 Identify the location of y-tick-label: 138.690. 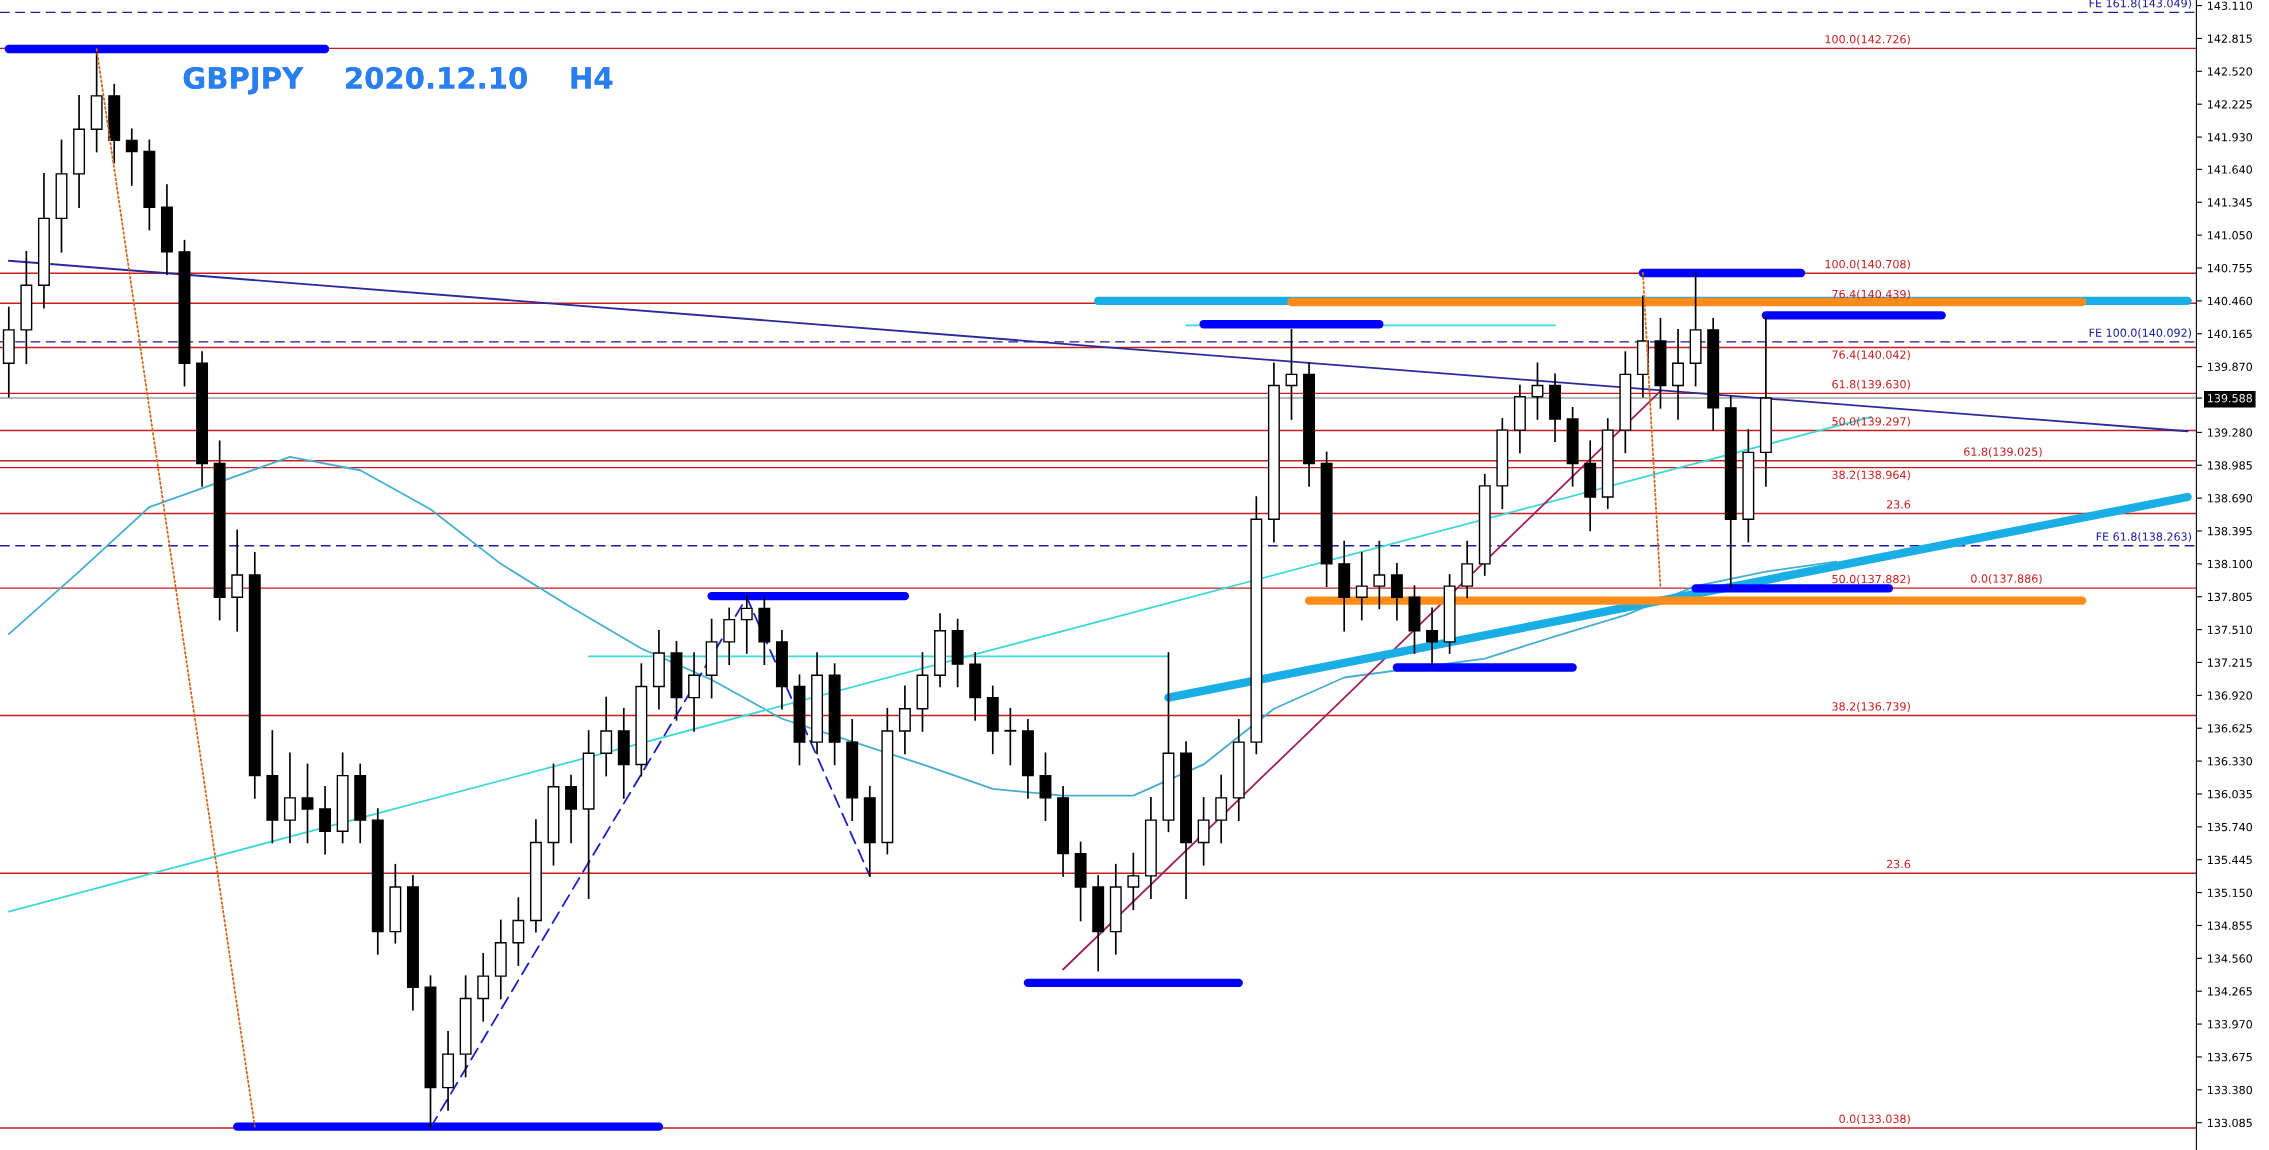
(2230, 498).